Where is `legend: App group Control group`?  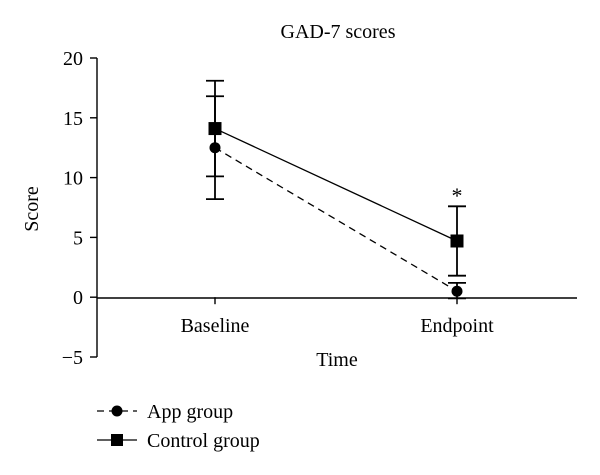
legend: App group Control group is located at coordinates (178, 426).